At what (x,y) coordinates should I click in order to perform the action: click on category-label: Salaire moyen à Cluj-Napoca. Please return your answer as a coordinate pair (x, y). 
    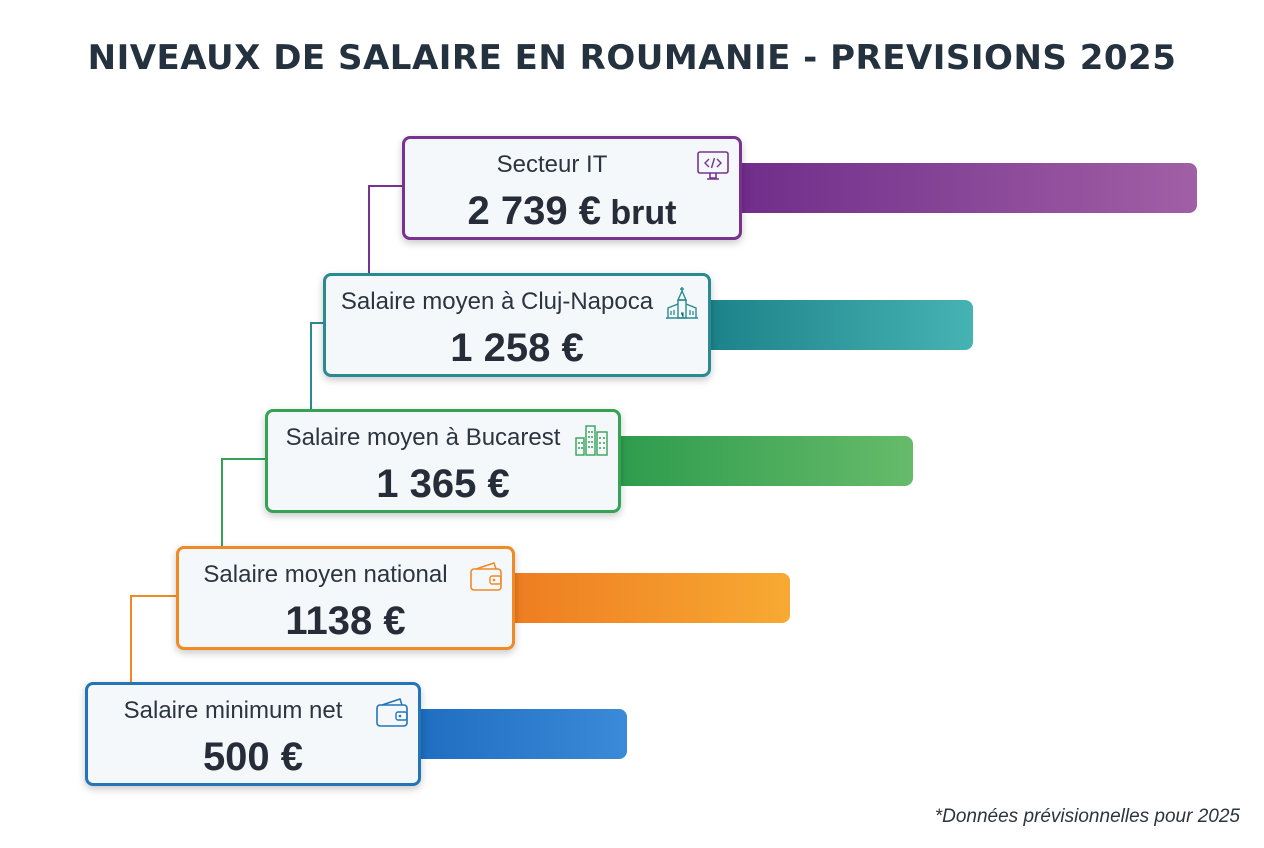
    Looking at the image, I should click on (497, 301).